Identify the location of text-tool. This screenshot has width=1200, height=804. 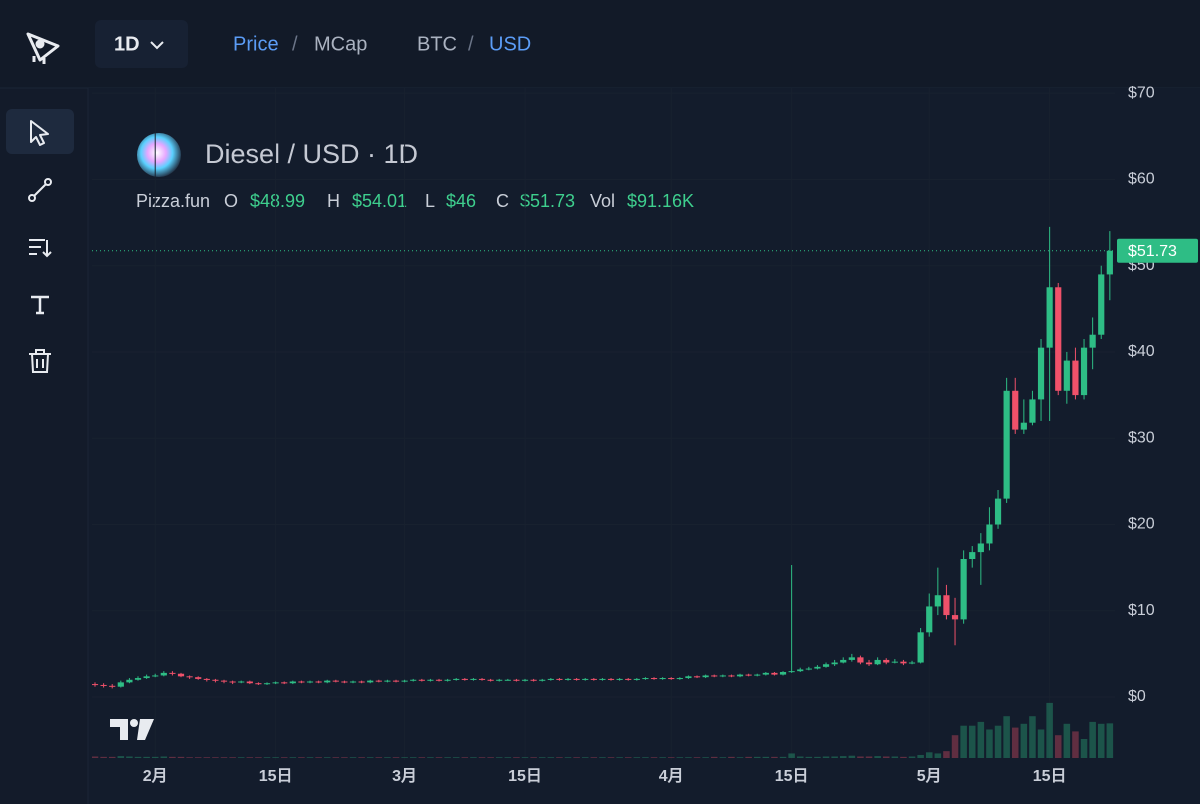
(40, 305).